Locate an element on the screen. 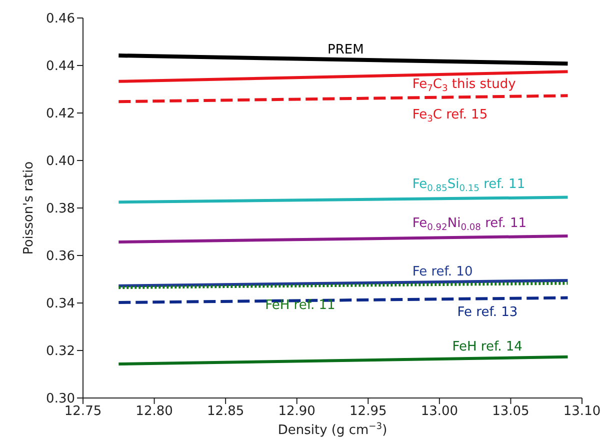  series-label: Fe ref. 13 is located at coordinates (487, 312).